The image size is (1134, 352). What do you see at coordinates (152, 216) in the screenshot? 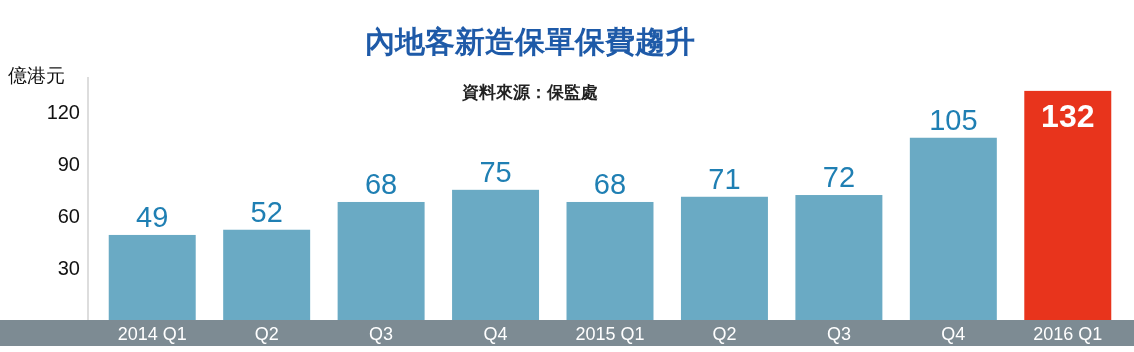
I see `data-label: 49` at bounding box center [152, 216].